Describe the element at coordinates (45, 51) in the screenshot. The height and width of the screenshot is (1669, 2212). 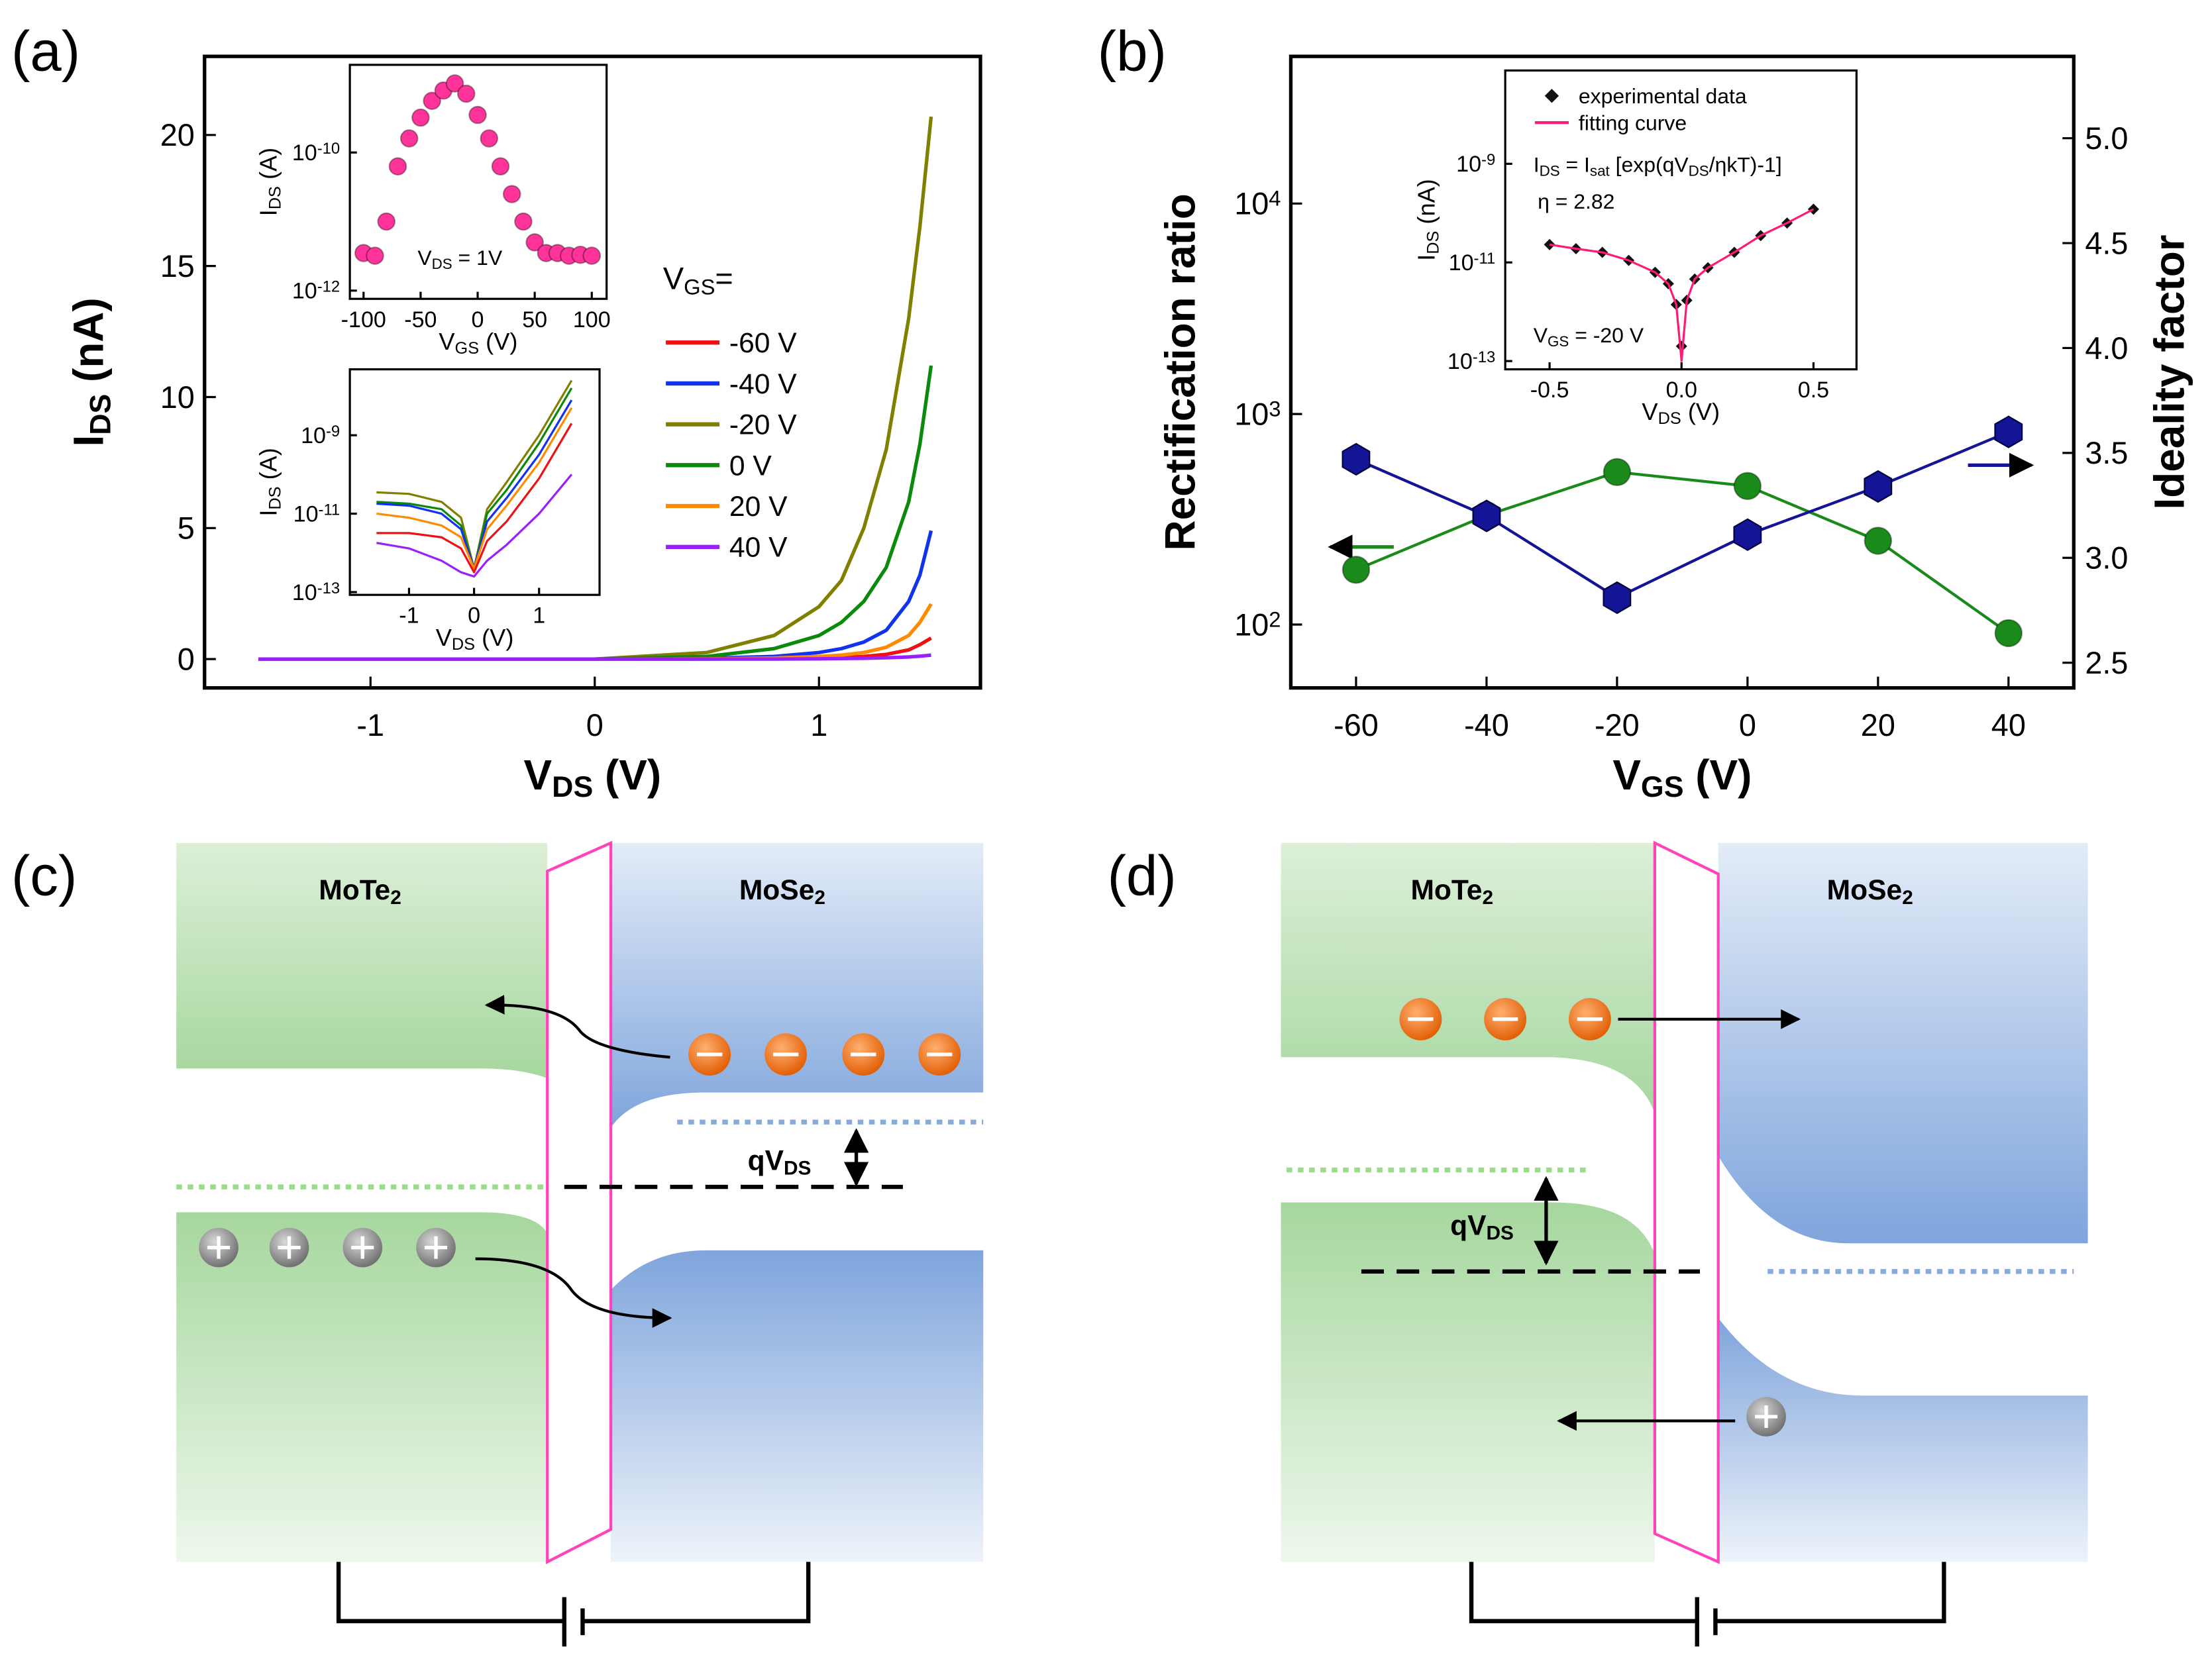
I see `panel-label: (a)` at that location.